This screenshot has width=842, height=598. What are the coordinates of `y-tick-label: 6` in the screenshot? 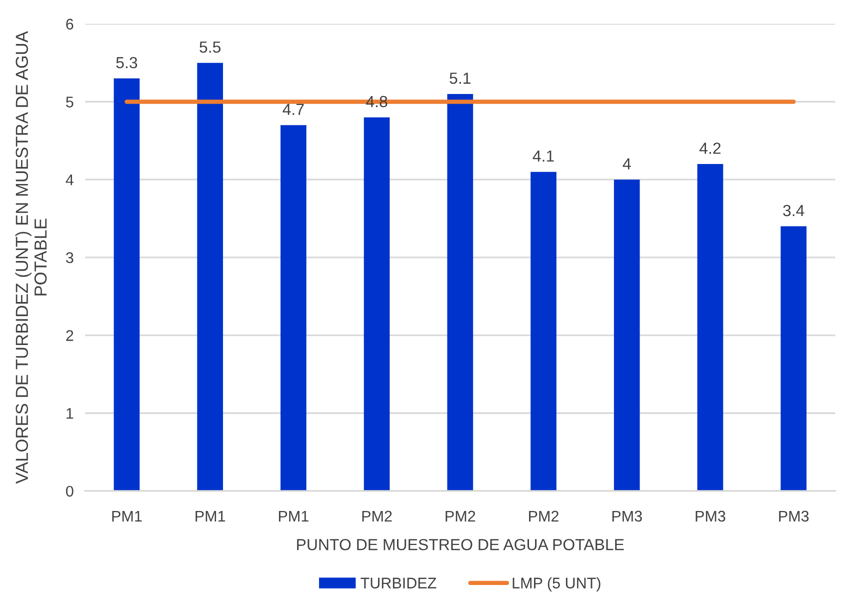 It's located at (70, 24).